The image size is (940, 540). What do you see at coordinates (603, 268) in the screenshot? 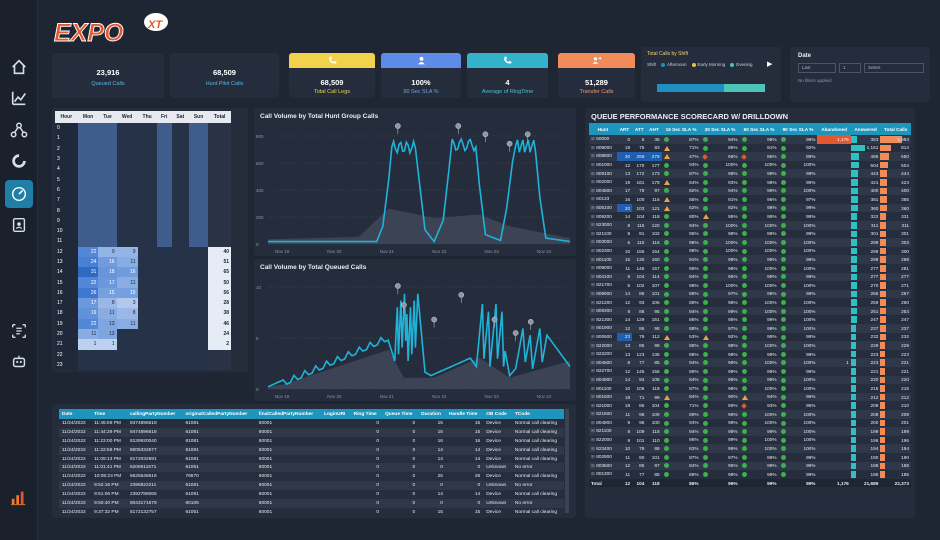
I see `hunt-cell: ⊞ 809000` at bounding box center [603, 268].